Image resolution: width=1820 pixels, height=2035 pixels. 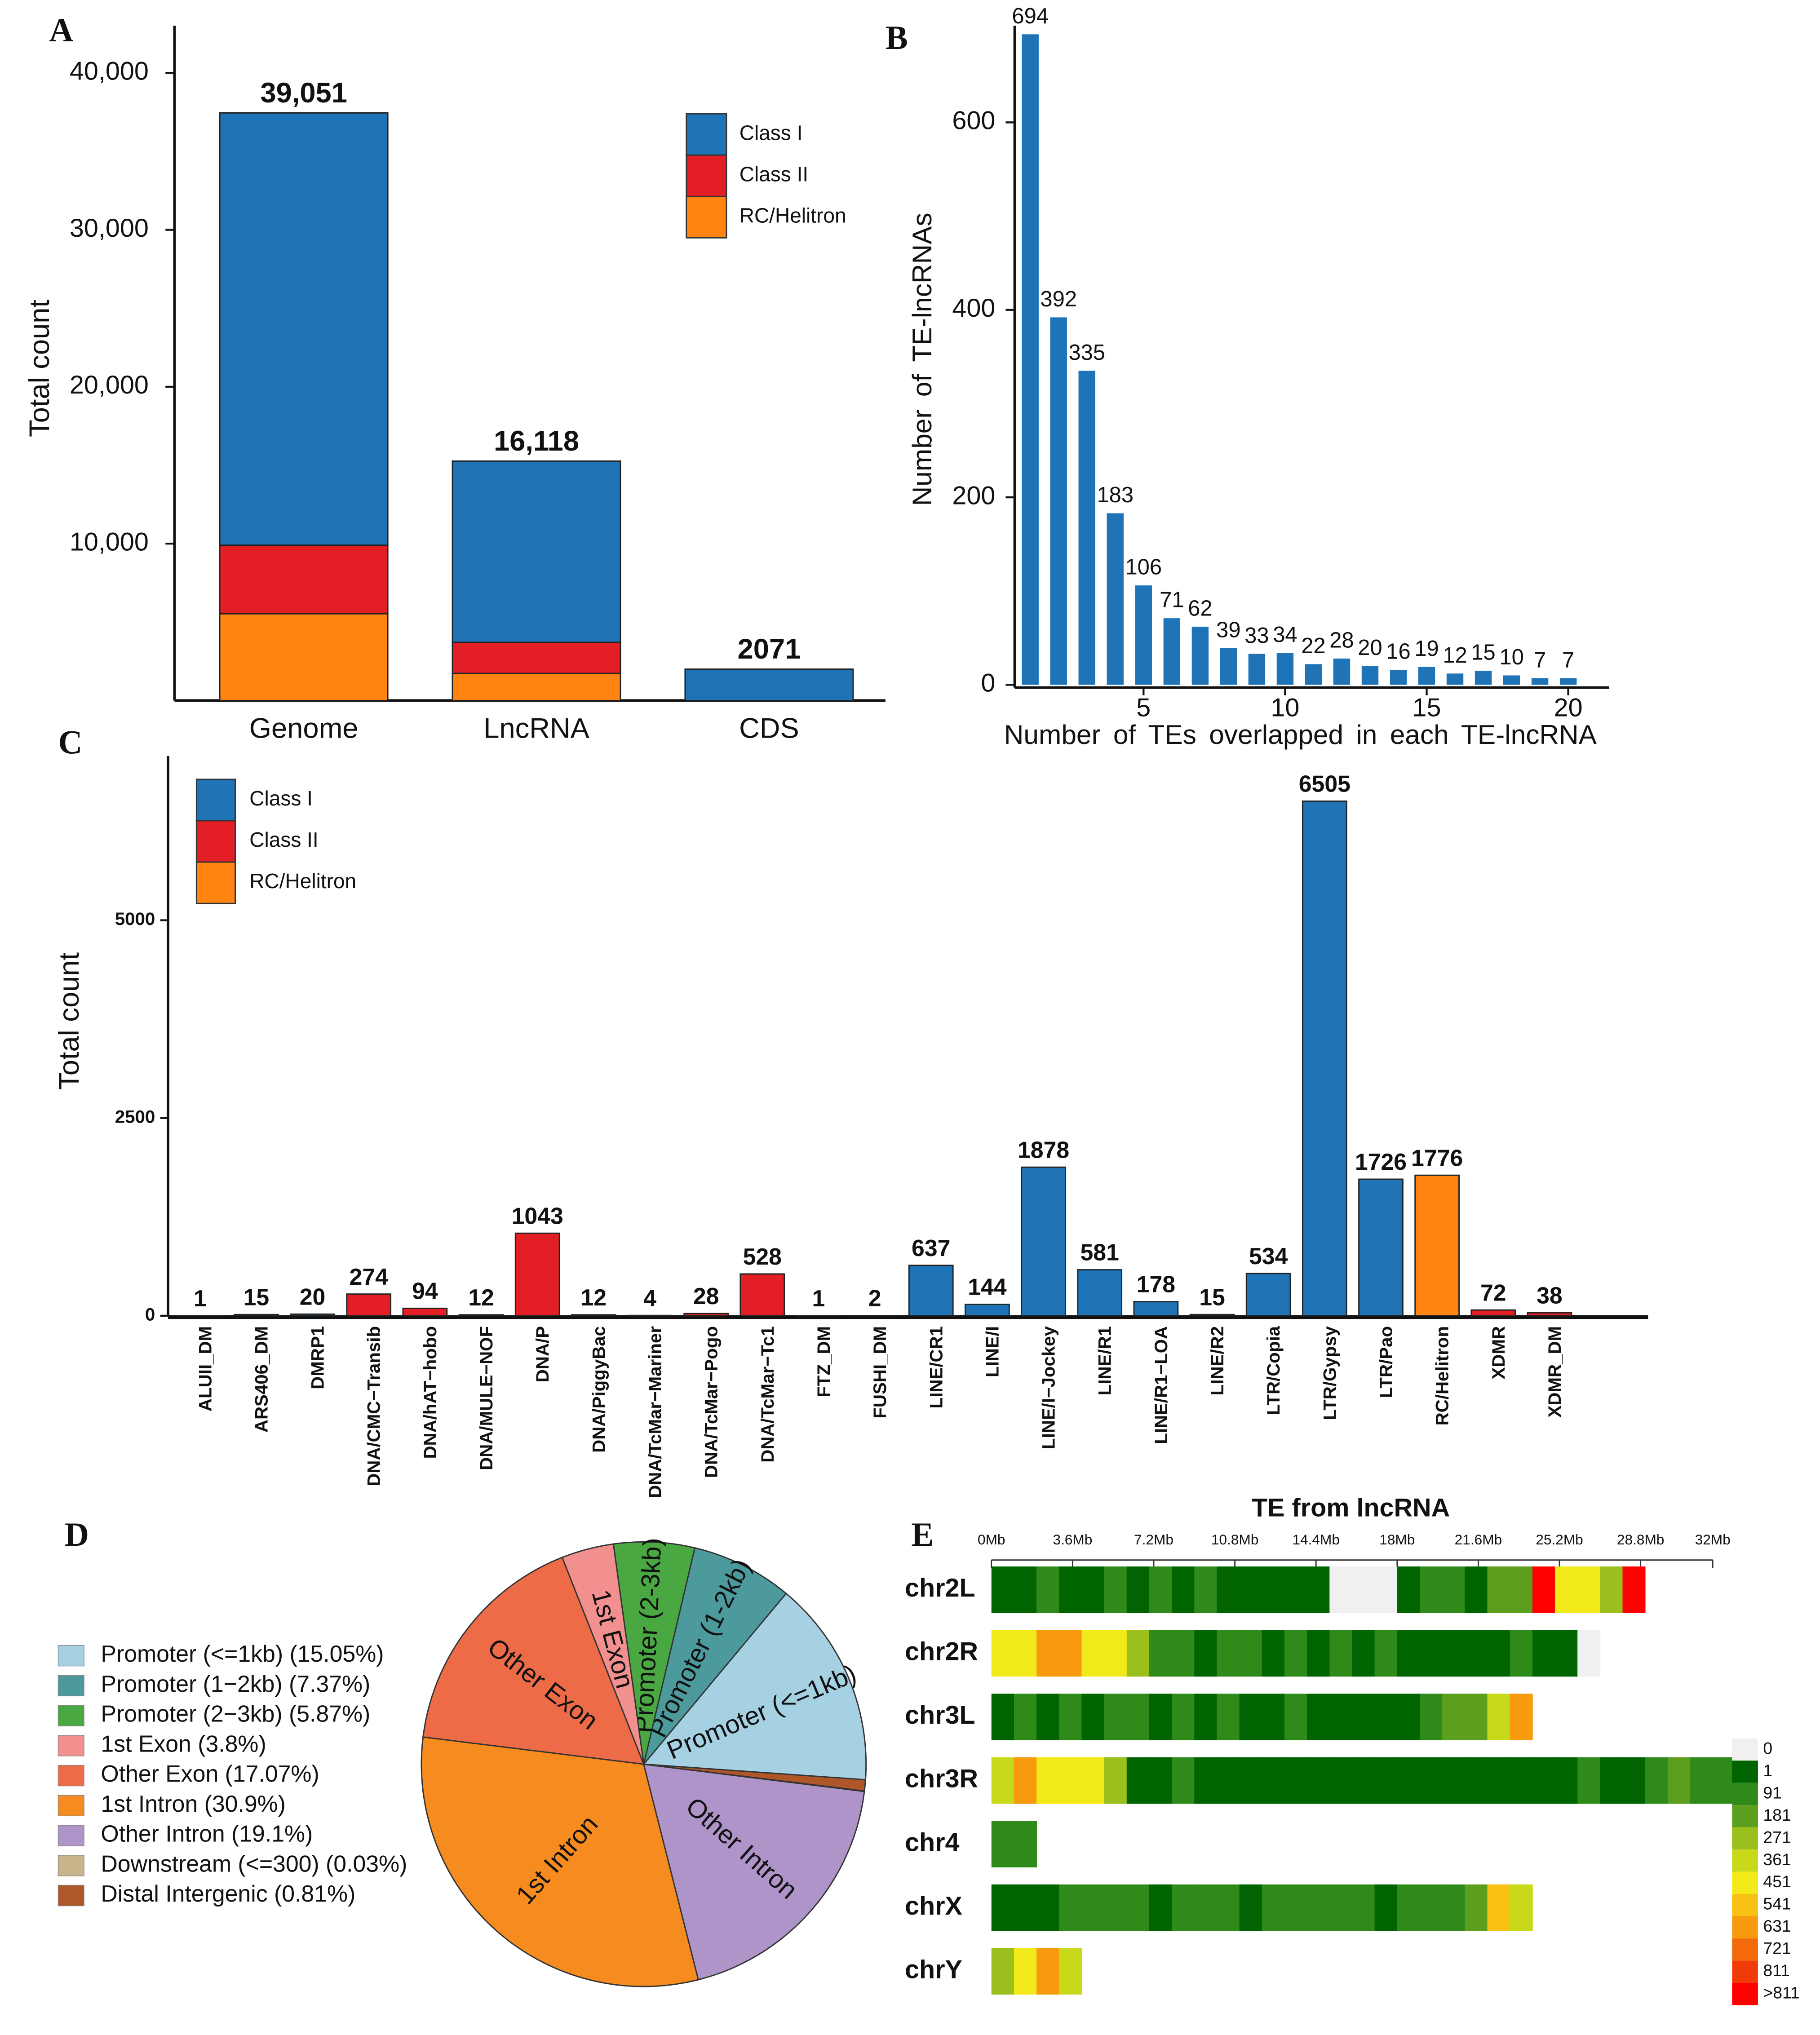 I want to click on colorbar-label: 1, so click(x=1767, y=1770).